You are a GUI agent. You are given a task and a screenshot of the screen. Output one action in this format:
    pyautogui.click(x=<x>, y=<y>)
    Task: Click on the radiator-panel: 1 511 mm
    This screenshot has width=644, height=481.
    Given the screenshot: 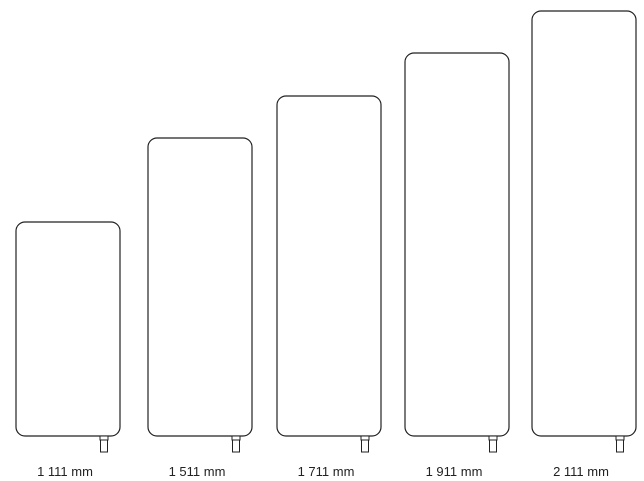 What is the action you would take?
    pyautogui.click(x=200, y=308)
    